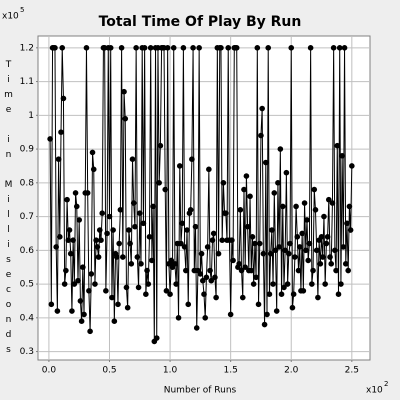 This screenshot has height=400, width=400. What do you see at coordinates (27, 150) in the screenshot?
I see `y-tick-label: 0.9` at bounding box center [27, 150].